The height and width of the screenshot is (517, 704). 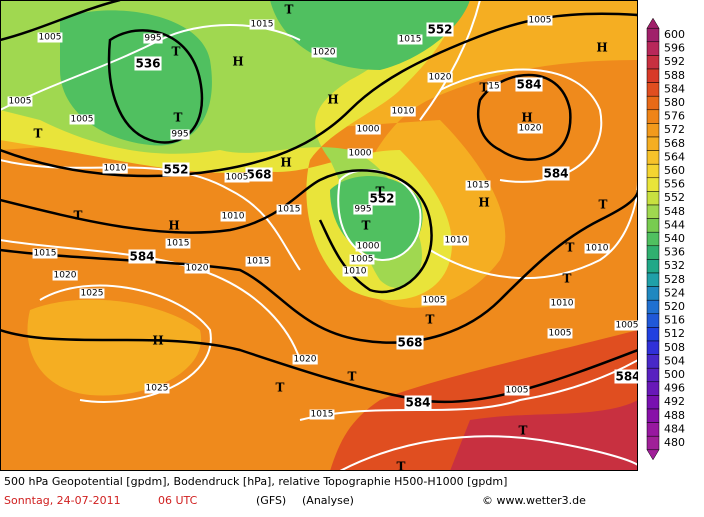 I want to click on colorbar-label: 520, so click(x=674, y=306).